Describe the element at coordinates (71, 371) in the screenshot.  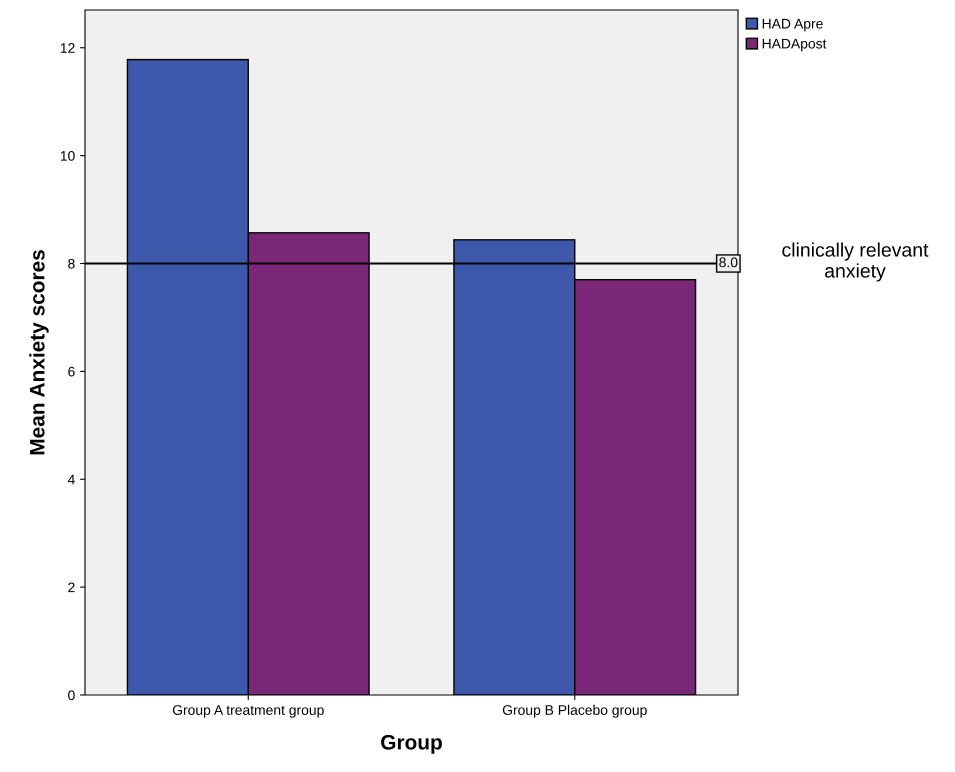
I see `y-tick-label: 6` at that location.